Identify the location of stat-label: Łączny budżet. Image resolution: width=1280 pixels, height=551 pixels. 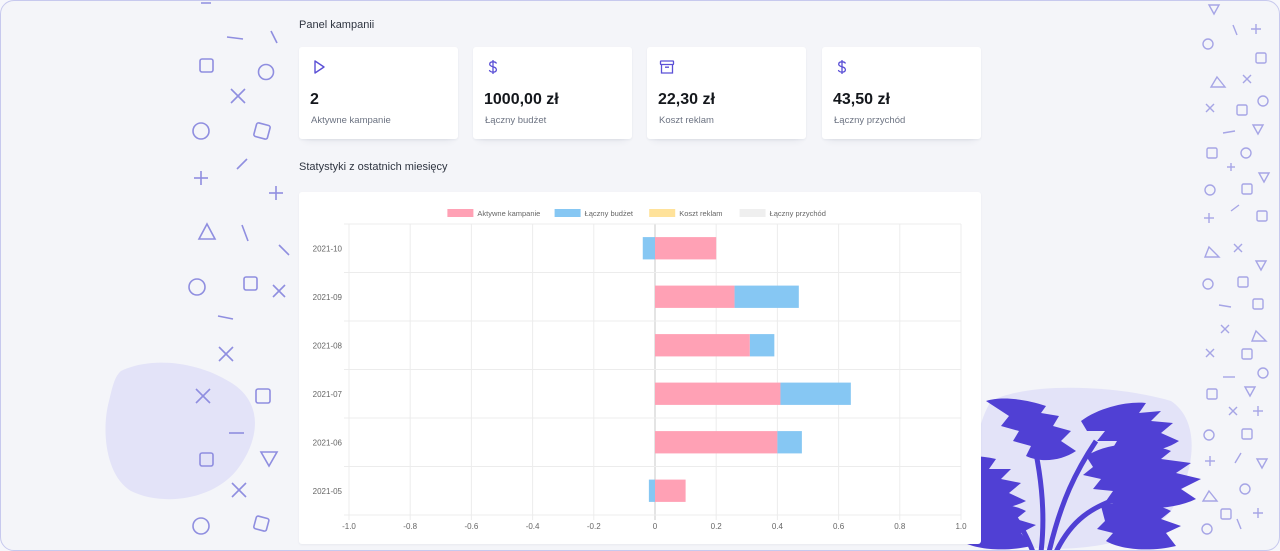
(516, 120).